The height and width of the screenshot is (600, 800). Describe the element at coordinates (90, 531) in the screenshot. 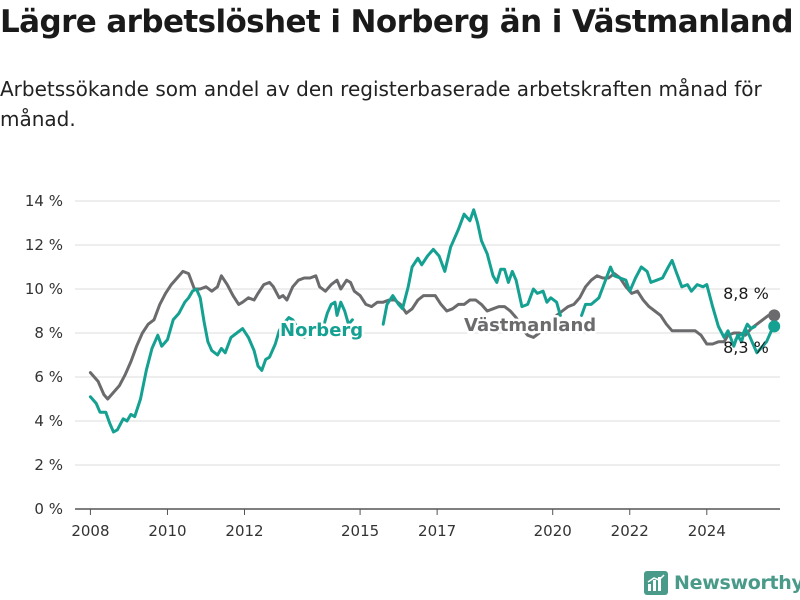

I see `x-tick-label: 2008` at that location.